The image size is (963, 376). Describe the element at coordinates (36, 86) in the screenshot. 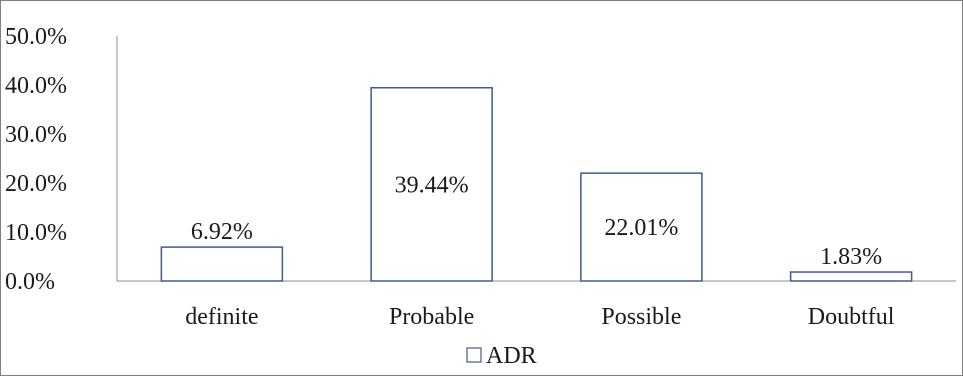

I see `y-tick-label: 40.0%` at that location.